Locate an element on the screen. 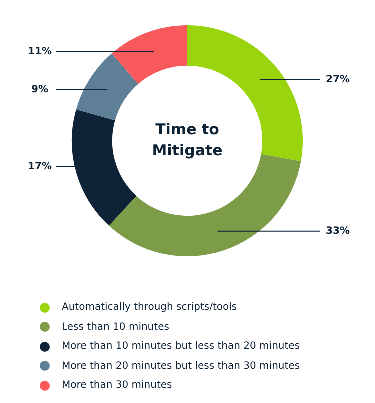 The height and width of the screenshot is (403, 375). data-label: 27% is located at coordinates (338, 80).